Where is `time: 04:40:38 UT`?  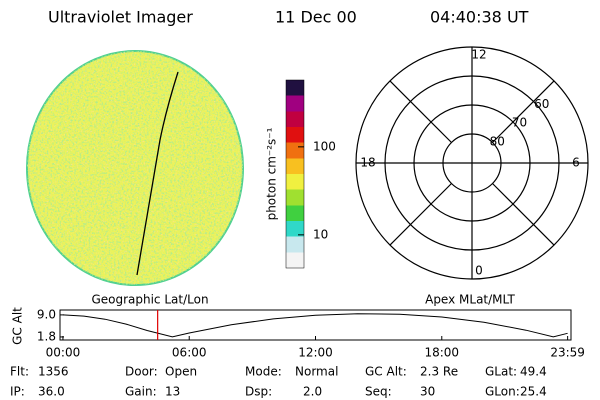
time: 04:40:38 UT is located at coordinates (479, 17).